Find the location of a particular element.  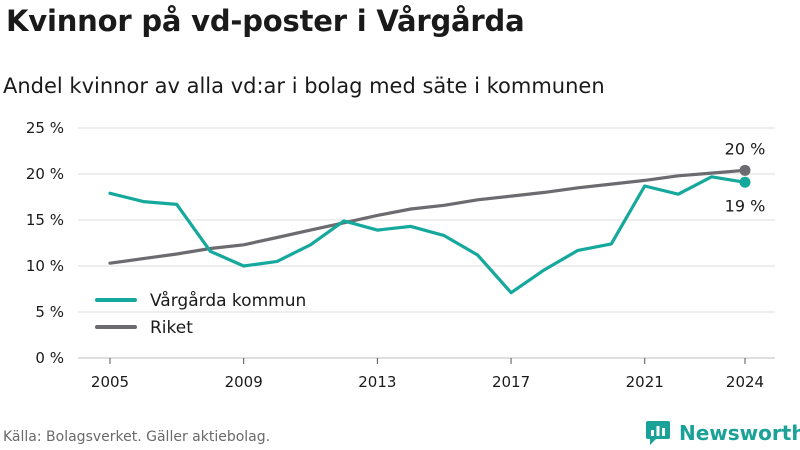

y-tick-label: 0 % is located at coordinates (49, 358).